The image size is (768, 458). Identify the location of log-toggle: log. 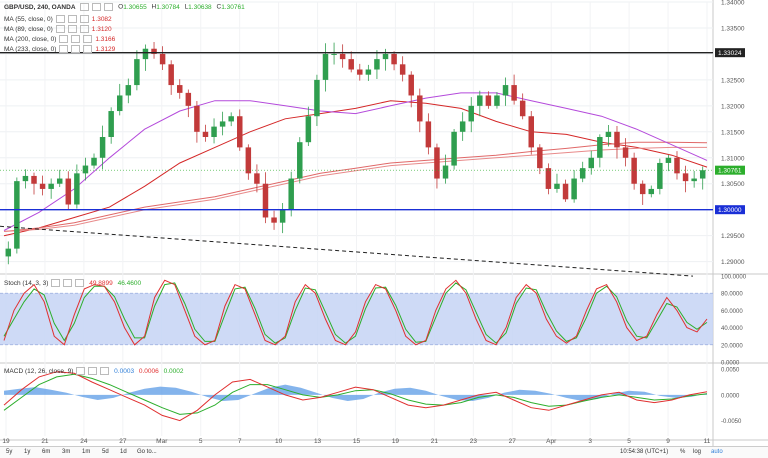
(697, 452).